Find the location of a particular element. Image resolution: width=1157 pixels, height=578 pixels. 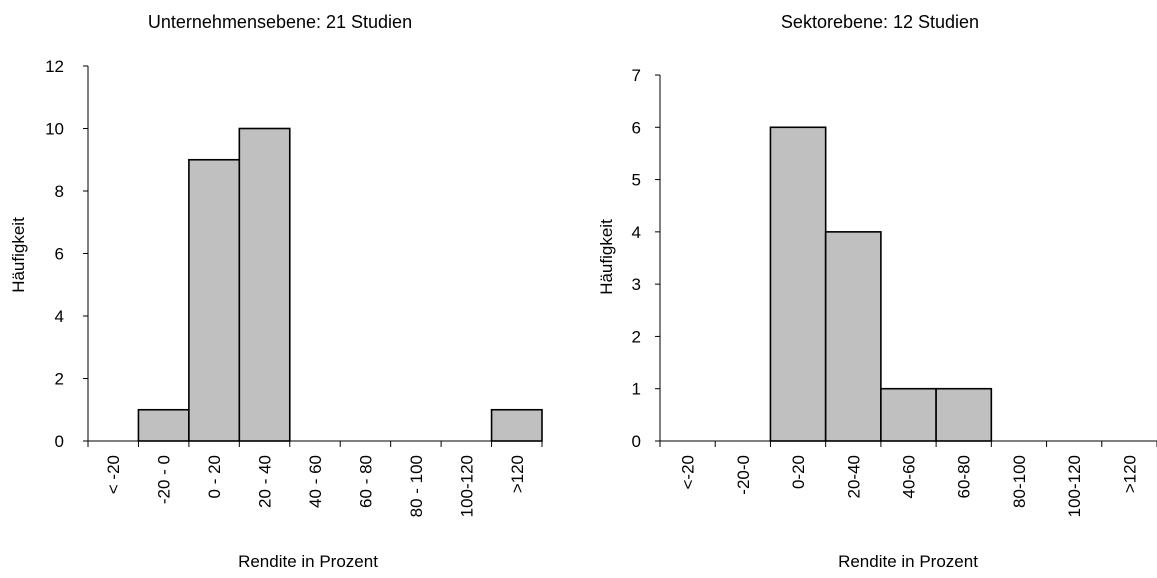

x-tick-label: <-20 is located at coordinates (688, 472).